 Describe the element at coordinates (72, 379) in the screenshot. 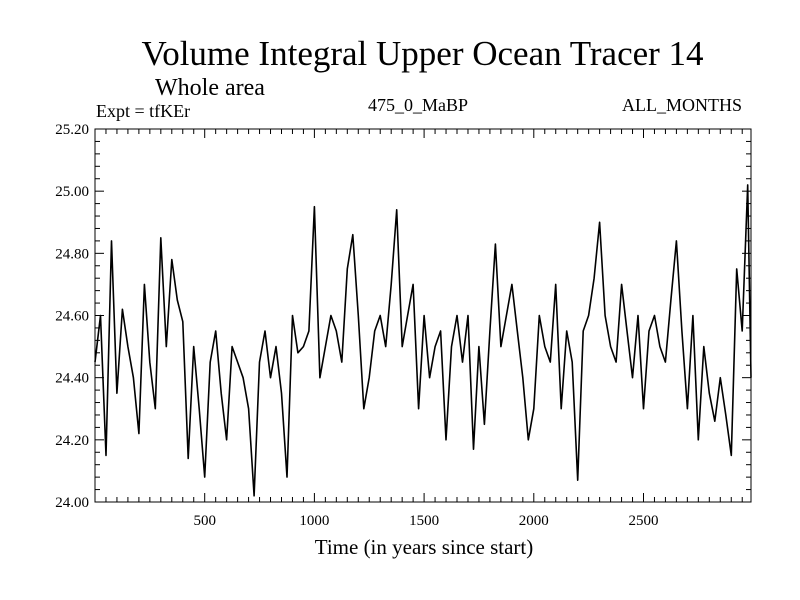

I see `y-tick-label: 24.40` at that location.